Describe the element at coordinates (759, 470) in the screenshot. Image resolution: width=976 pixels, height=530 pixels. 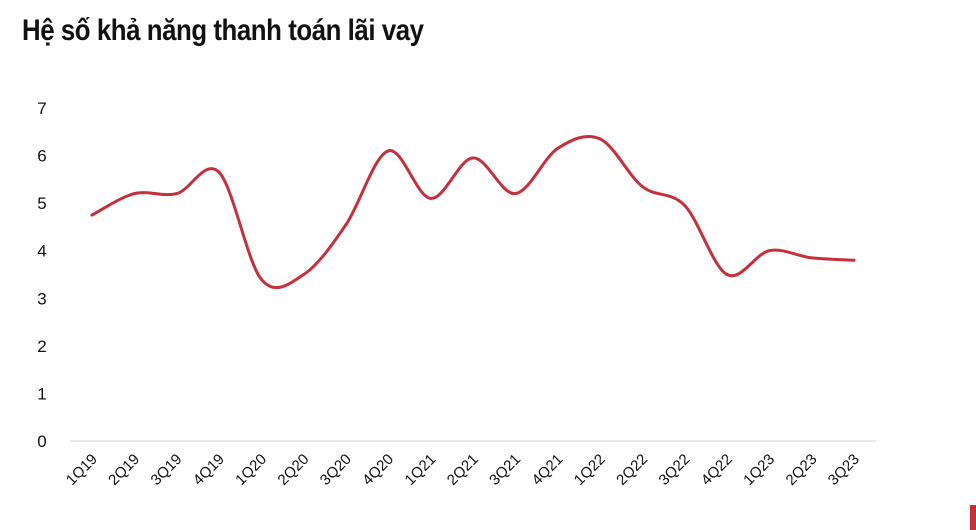
I see `x-tick-label: 1Q23` at that location.